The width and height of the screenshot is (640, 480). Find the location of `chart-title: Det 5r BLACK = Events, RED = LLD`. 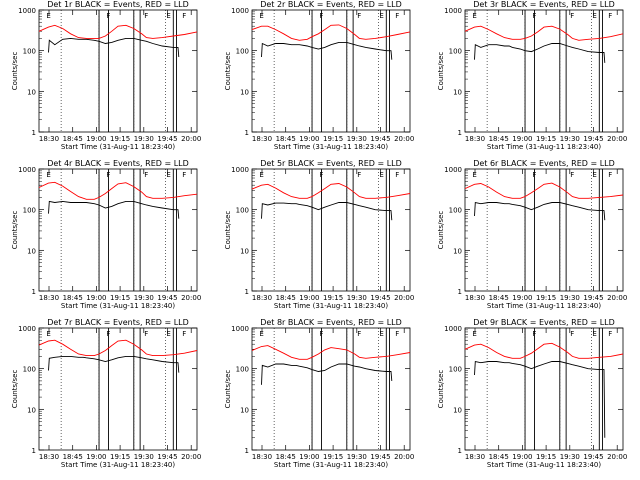

chart-title: Det 5r BLACK = Events, RED = LLD is located at coordinates (331, 163).